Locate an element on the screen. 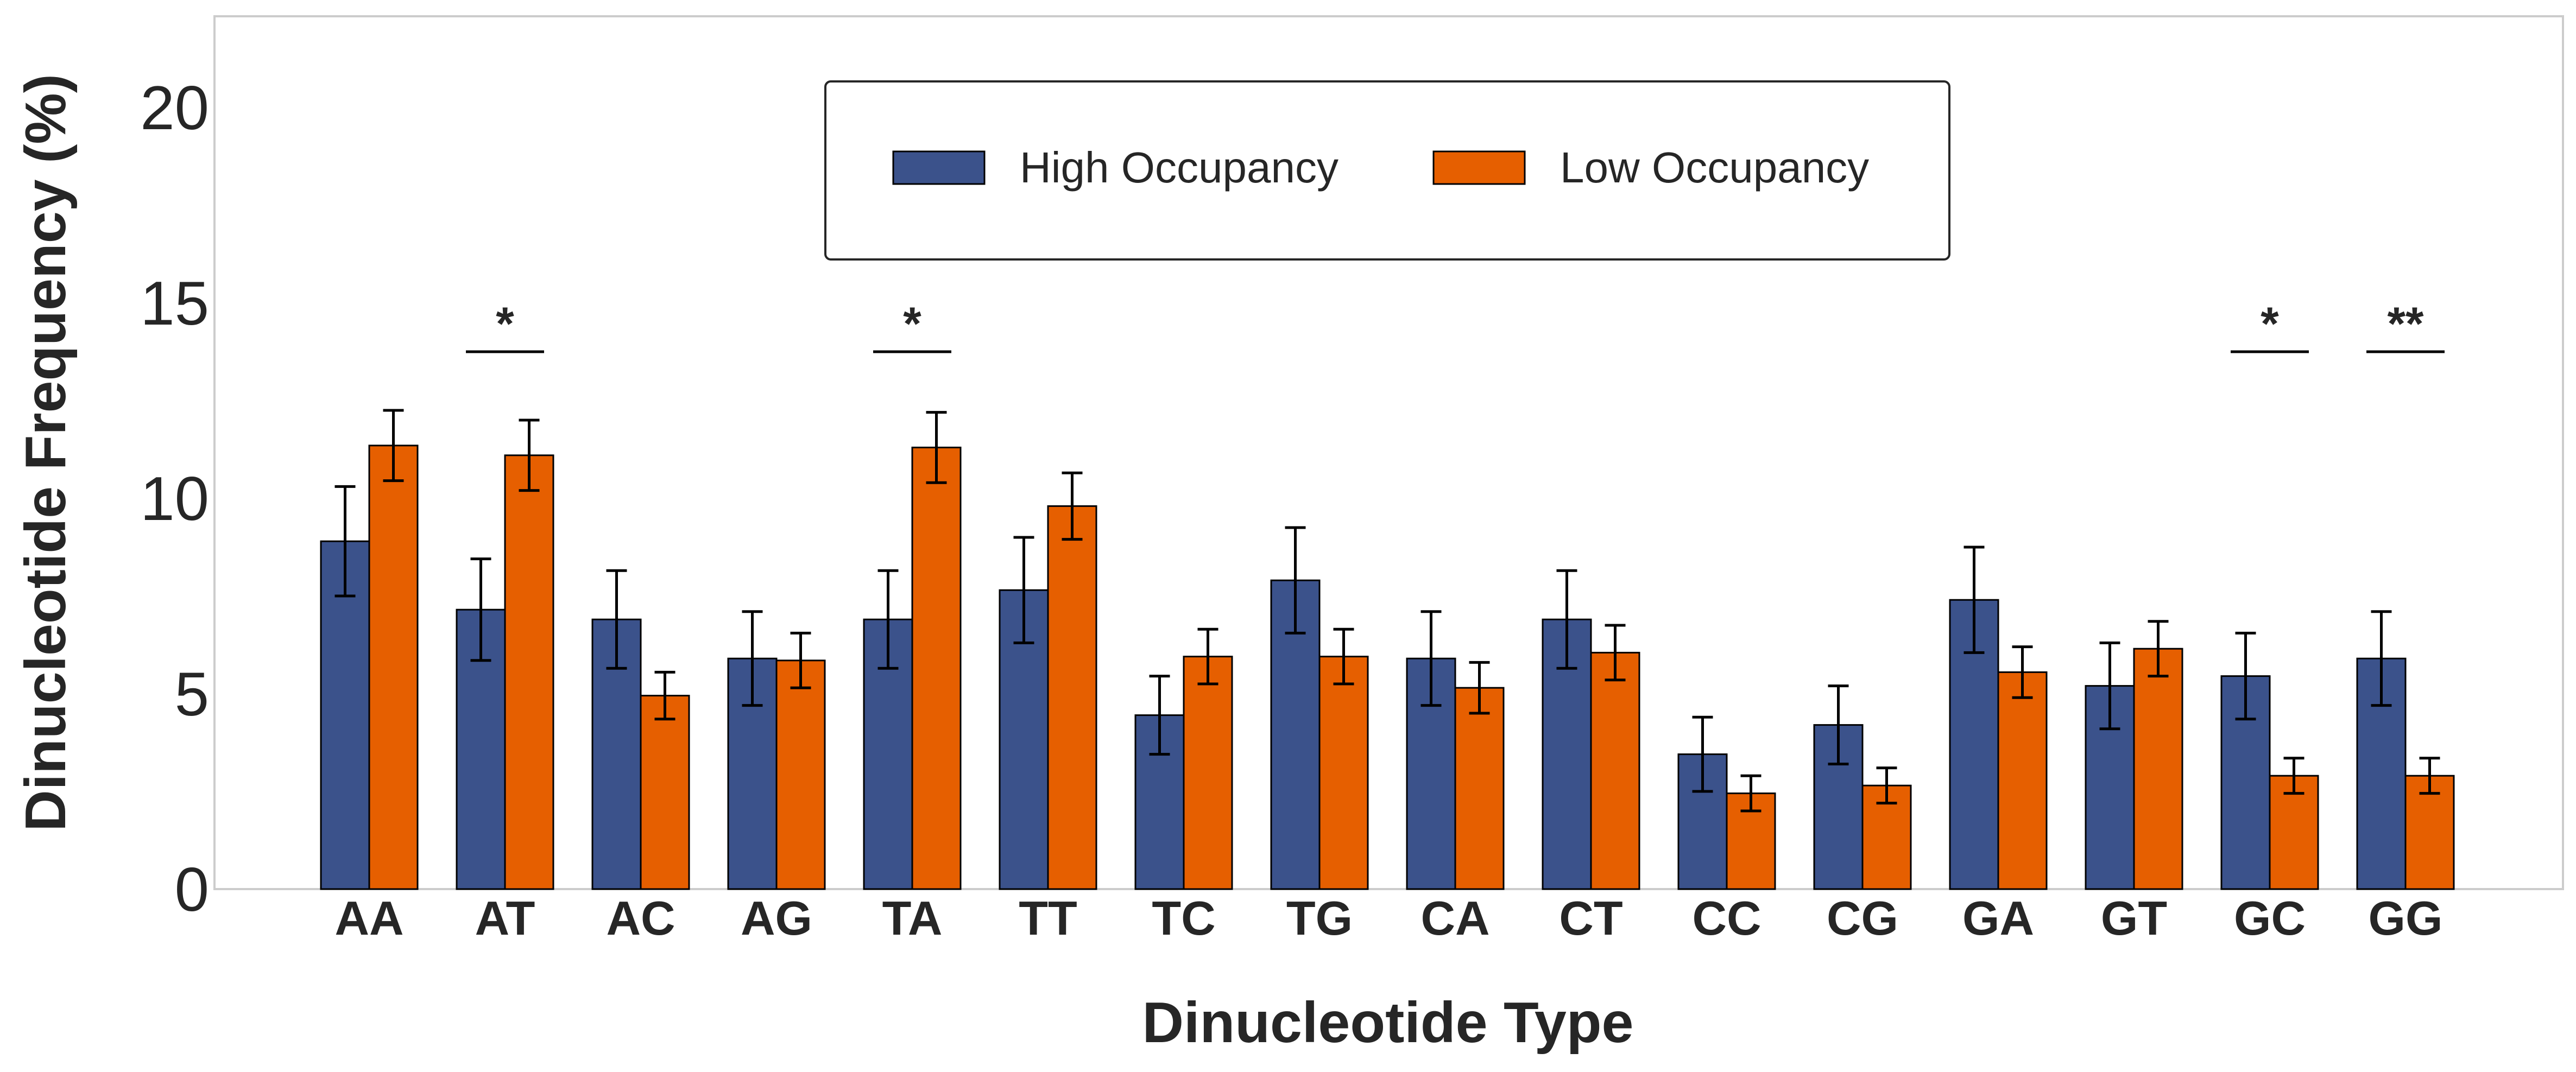  error-bar-high-occupancy-ag is located at coordinates (753, 659).